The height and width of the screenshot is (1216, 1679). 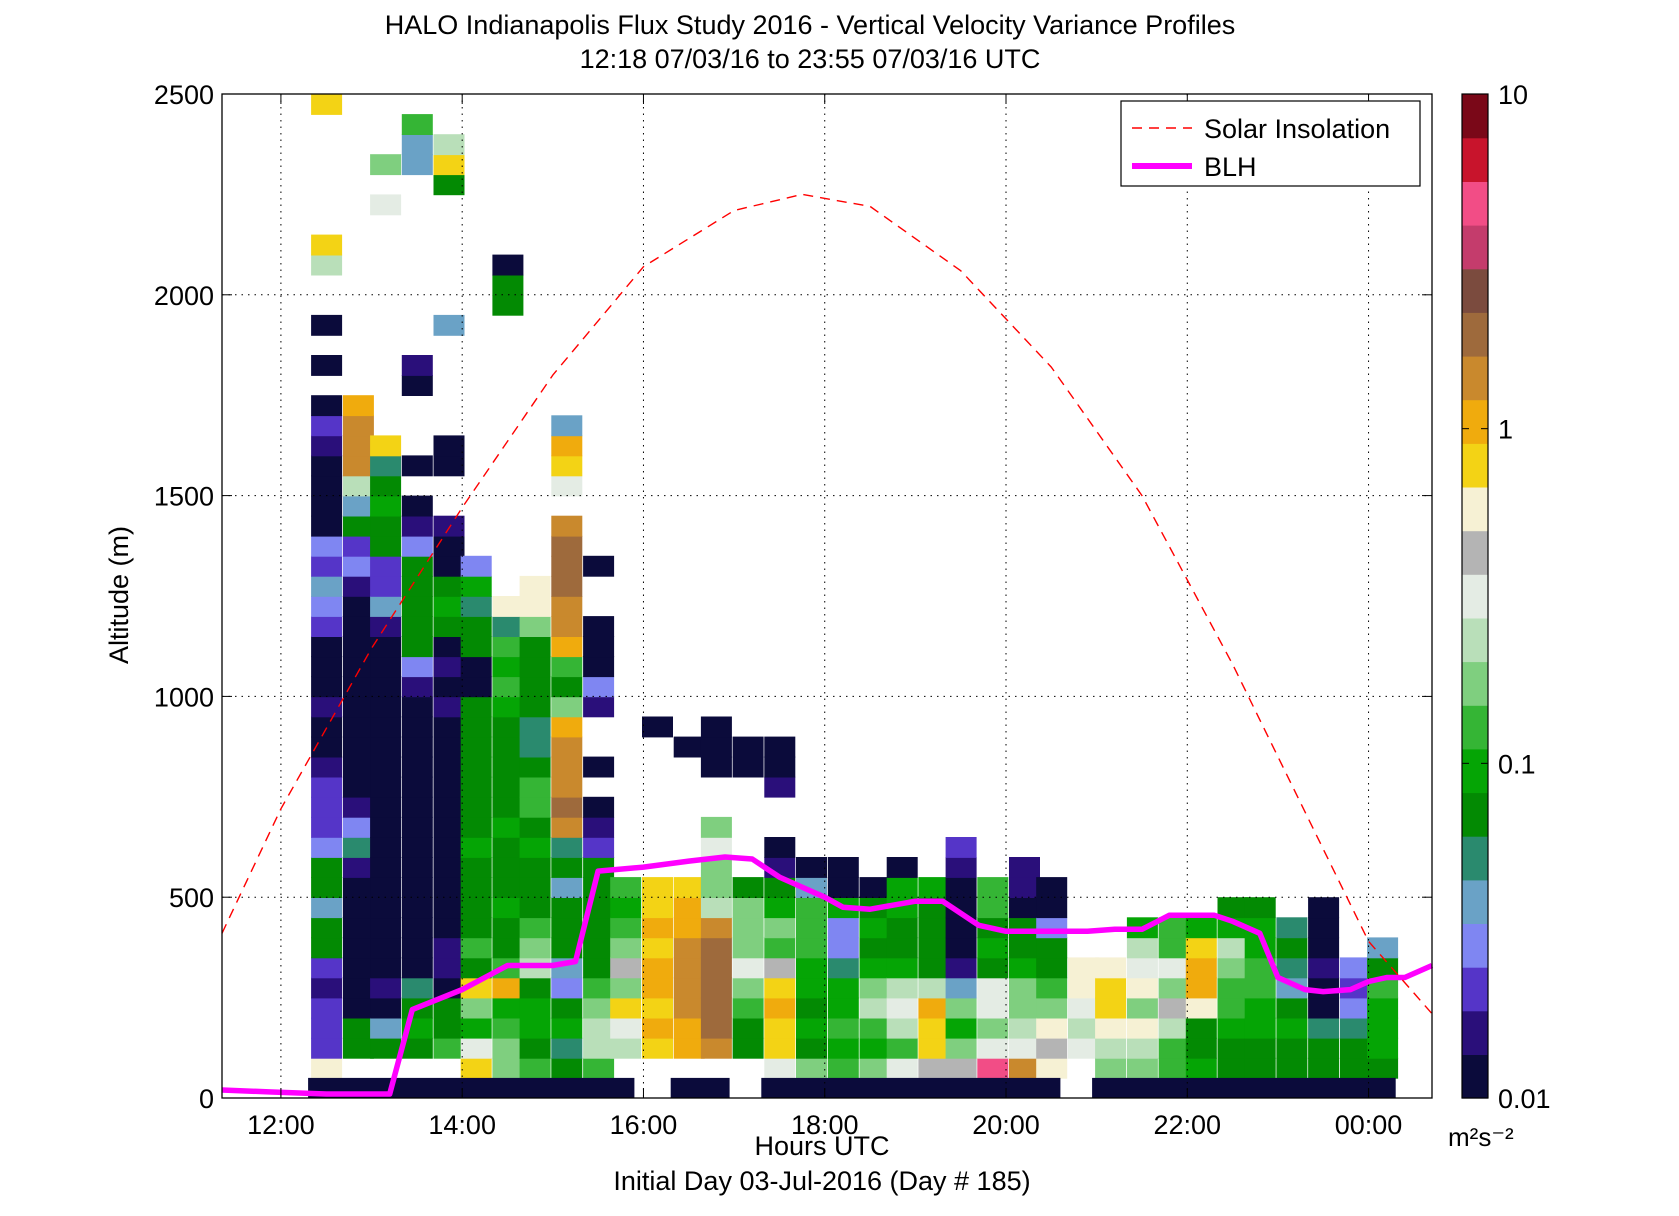 What do you see at coordinates (825, 1125) in the screenshot?
I see `x-tick-label: 18:00` at bounding box center [825, 1125].